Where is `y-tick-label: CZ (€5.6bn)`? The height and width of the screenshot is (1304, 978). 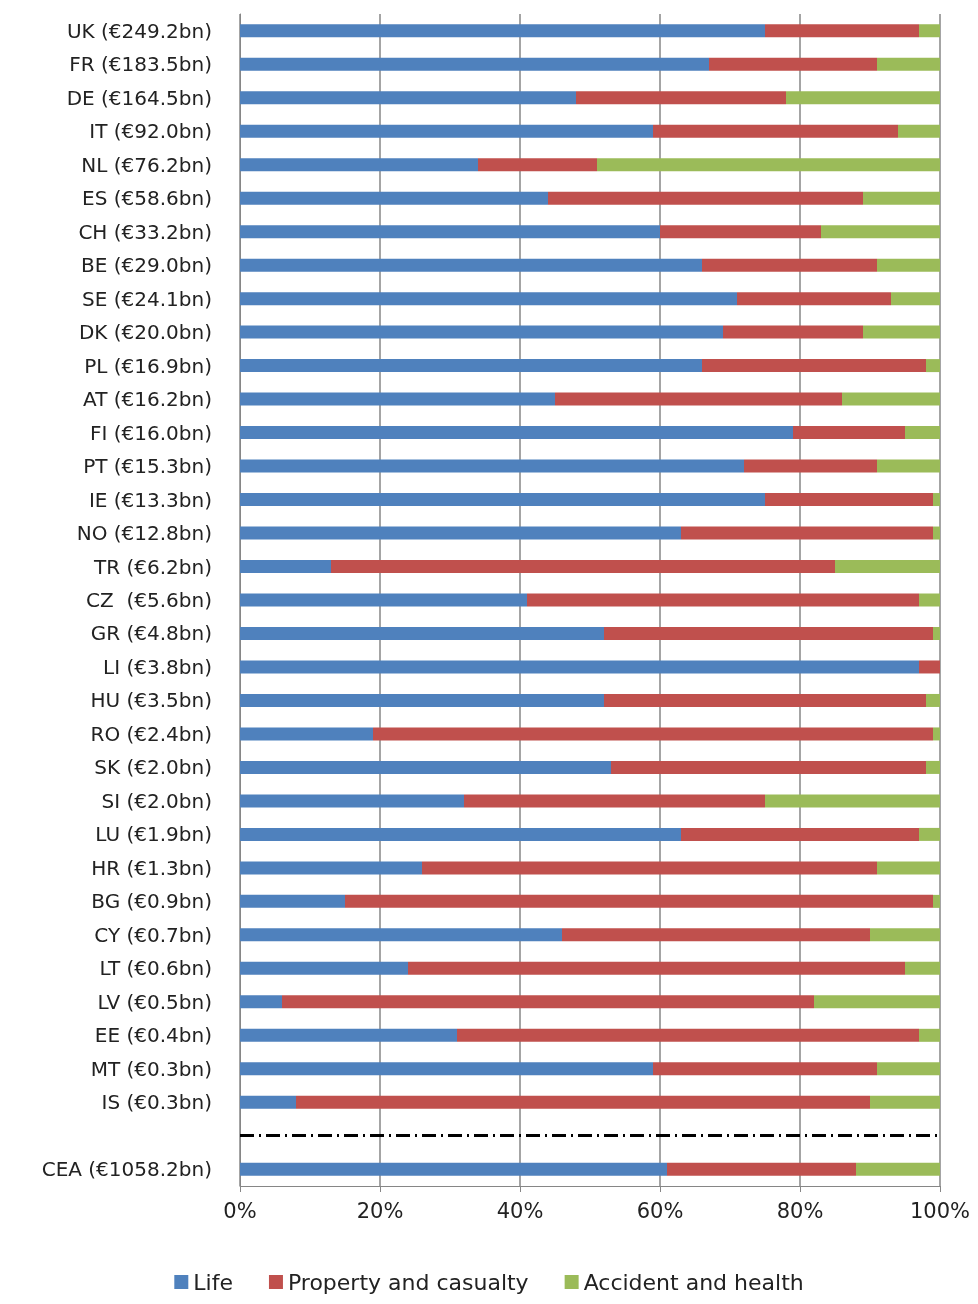
y-tick-label: CZ (€5.6bn) is located at coordinates (149, 600).